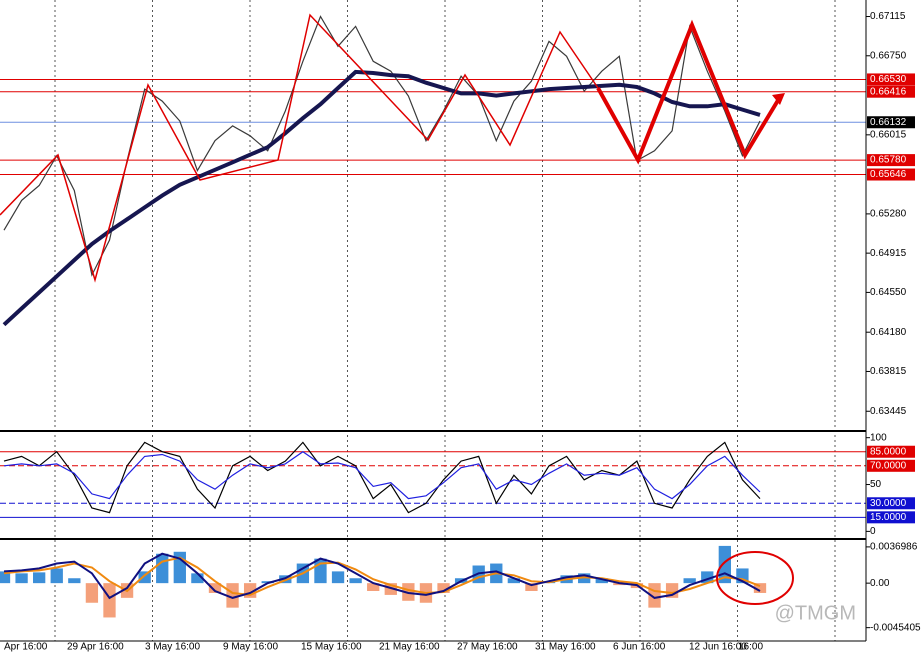  Describe the element at coordinates (888, 134) in the screenshot. I see `y-tick-label: 0.66015` at that location.